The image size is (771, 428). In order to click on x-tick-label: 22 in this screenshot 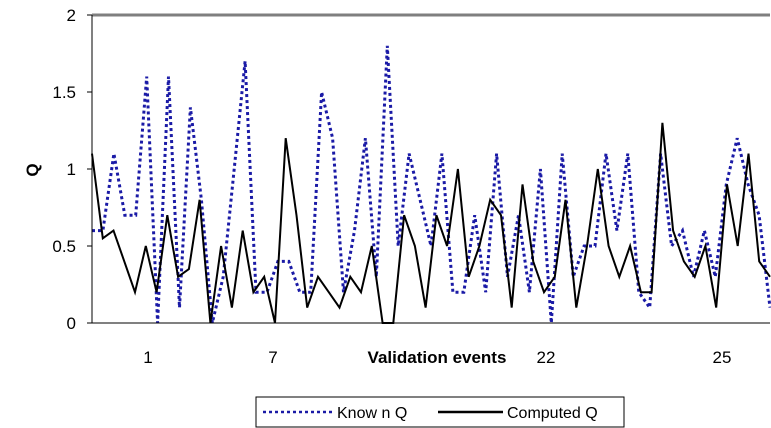, I will do `click(546, 357)`.